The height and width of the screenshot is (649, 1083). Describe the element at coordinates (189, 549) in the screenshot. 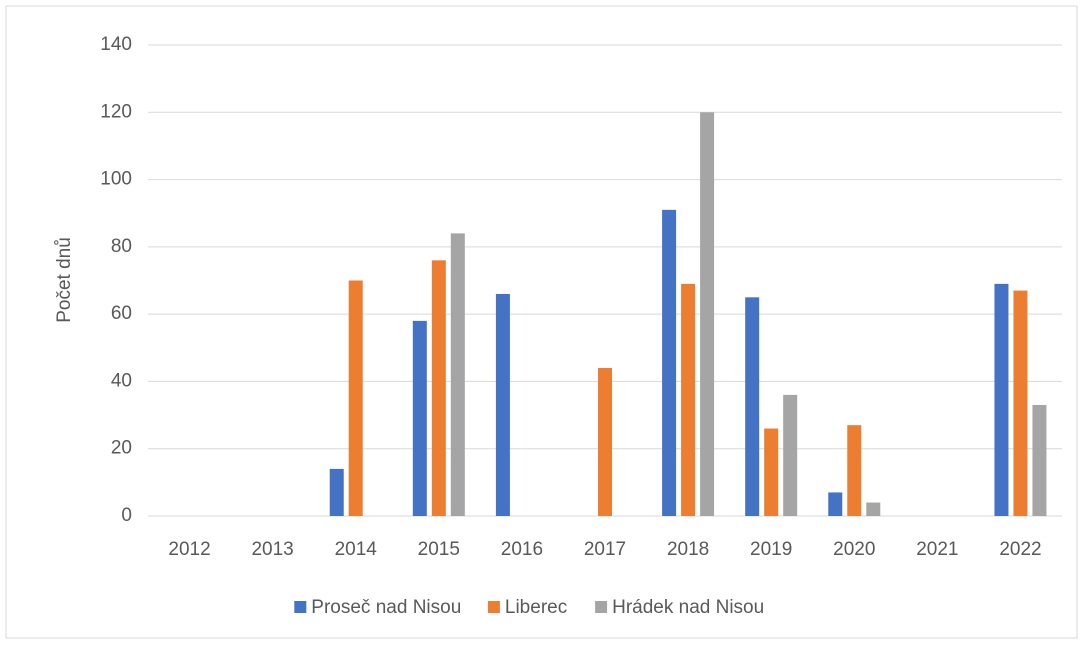

I see `x-tick-label: 2012` at that location.